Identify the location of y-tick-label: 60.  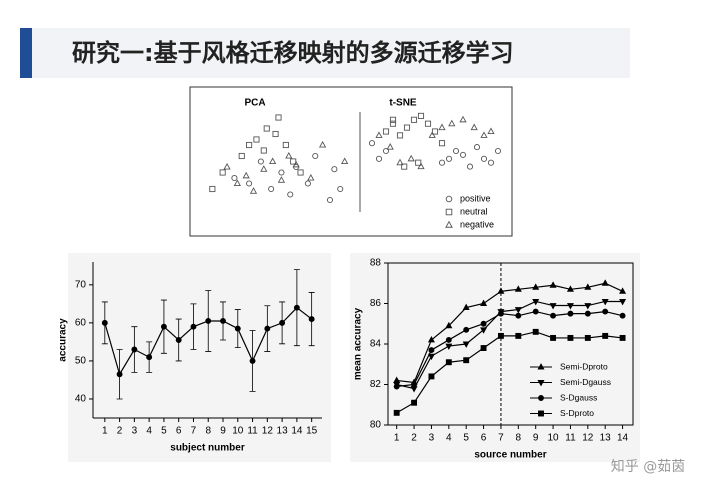
(81, 323).